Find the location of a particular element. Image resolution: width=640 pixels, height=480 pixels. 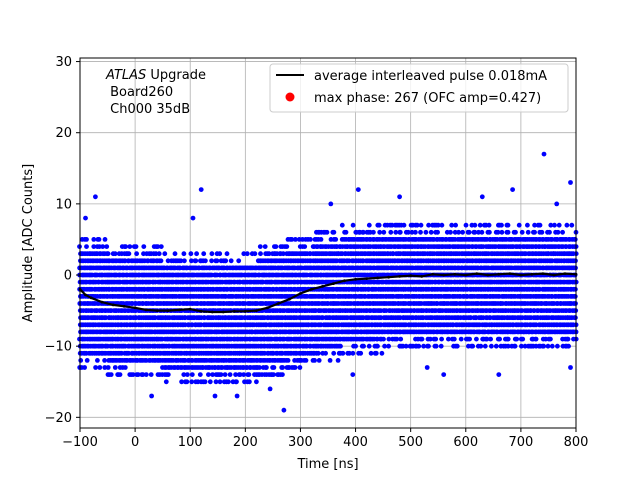

annotation-experiment: ATLAS is located at coordinates (125, 75).